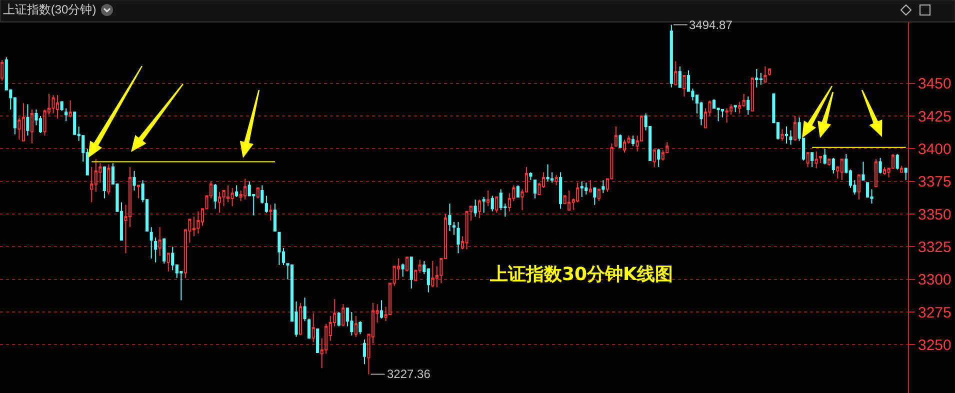 The image size is (955, 393). What do you see at coordinates (409, 374) in the screenshot?
I see `annotation: 3227.36` at bounding box center [409, 374].